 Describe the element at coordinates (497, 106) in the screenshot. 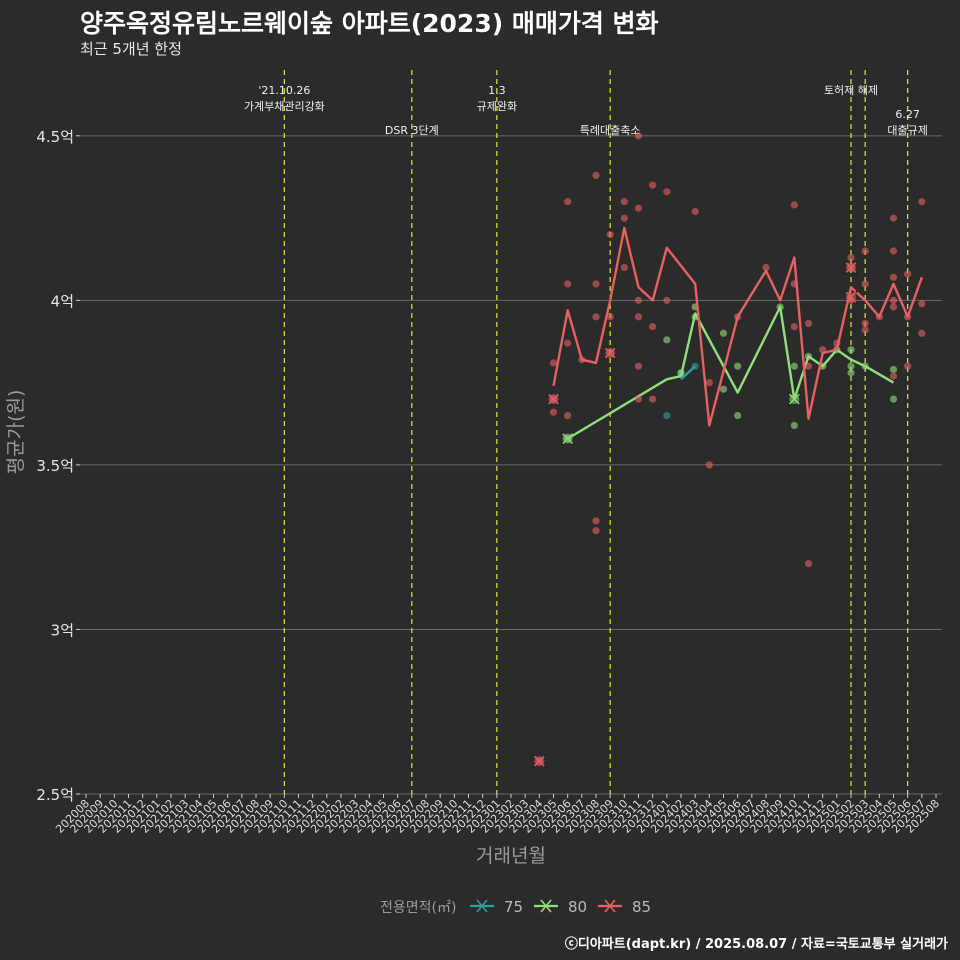

I see `event-label: 규제완화` at that location.